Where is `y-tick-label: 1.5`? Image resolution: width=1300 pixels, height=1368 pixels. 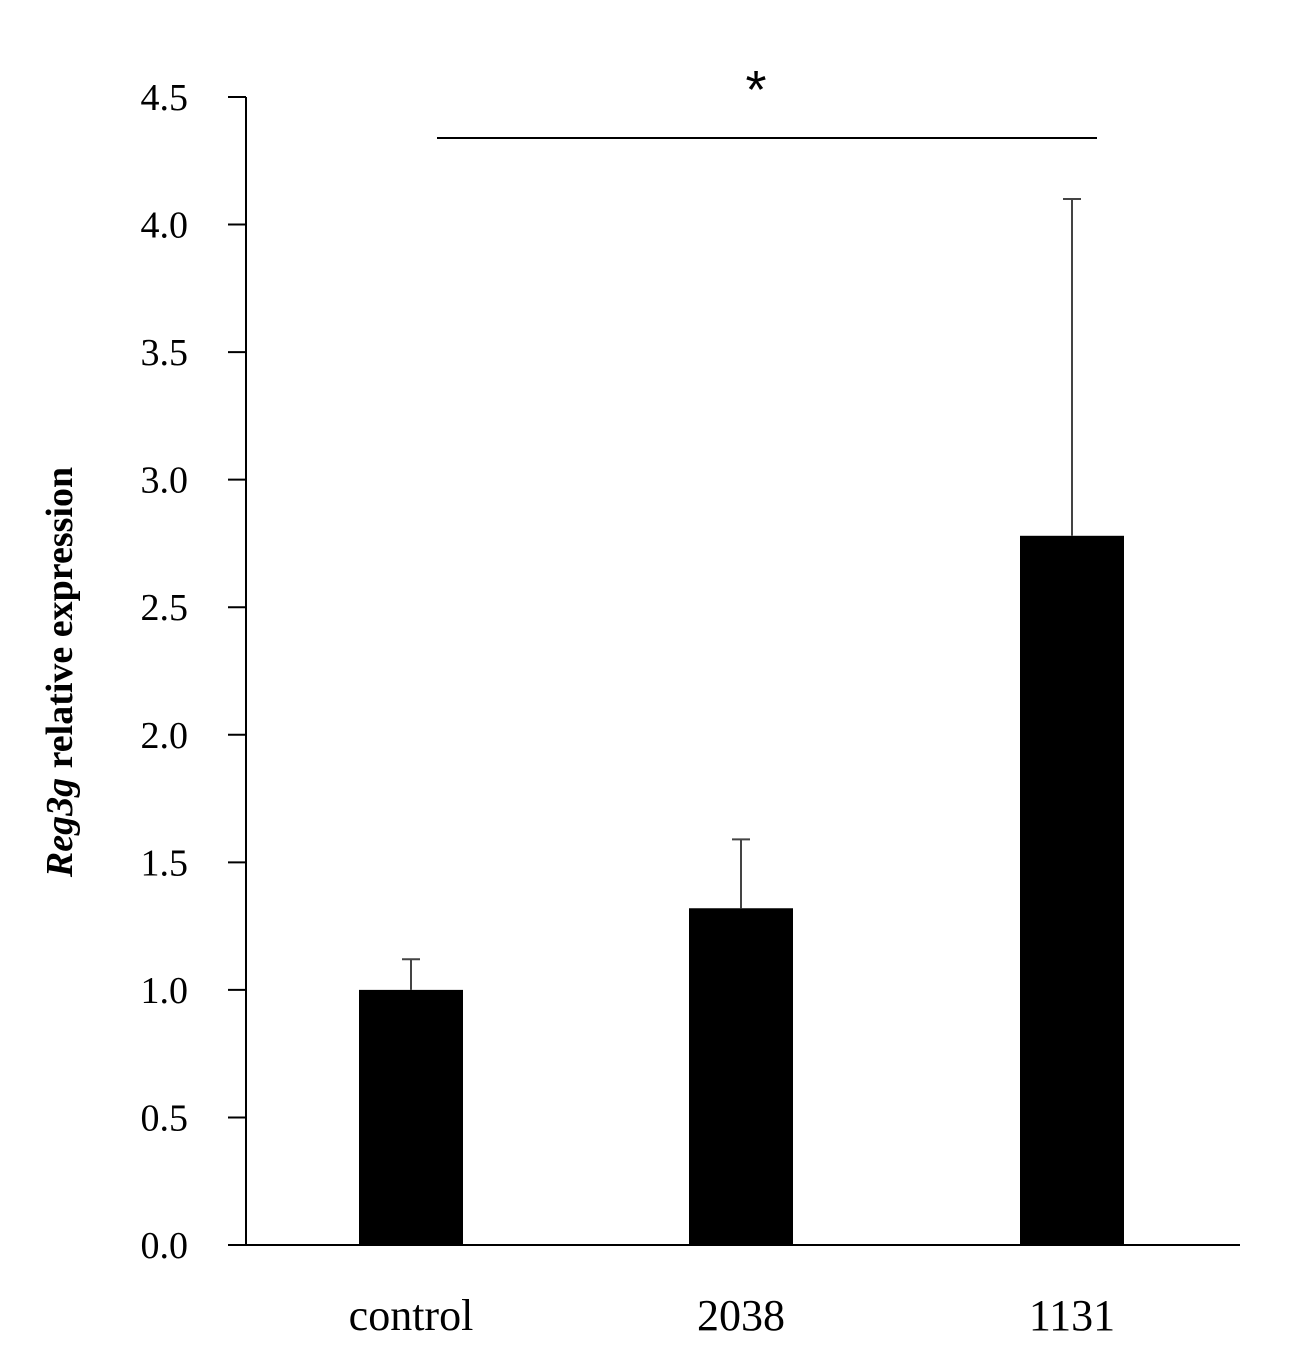
y-tick-label: 1.5 is located at coordinates (165, 863).